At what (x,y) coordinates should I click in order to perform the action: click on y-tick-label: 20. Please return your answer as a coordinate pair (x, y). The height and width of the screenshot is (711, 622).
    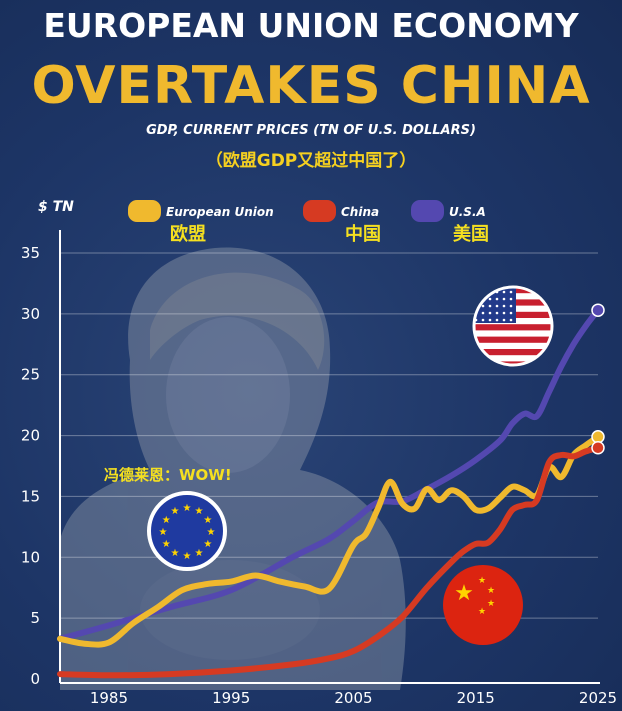
    Looking at the image, I should click on (30, 436).